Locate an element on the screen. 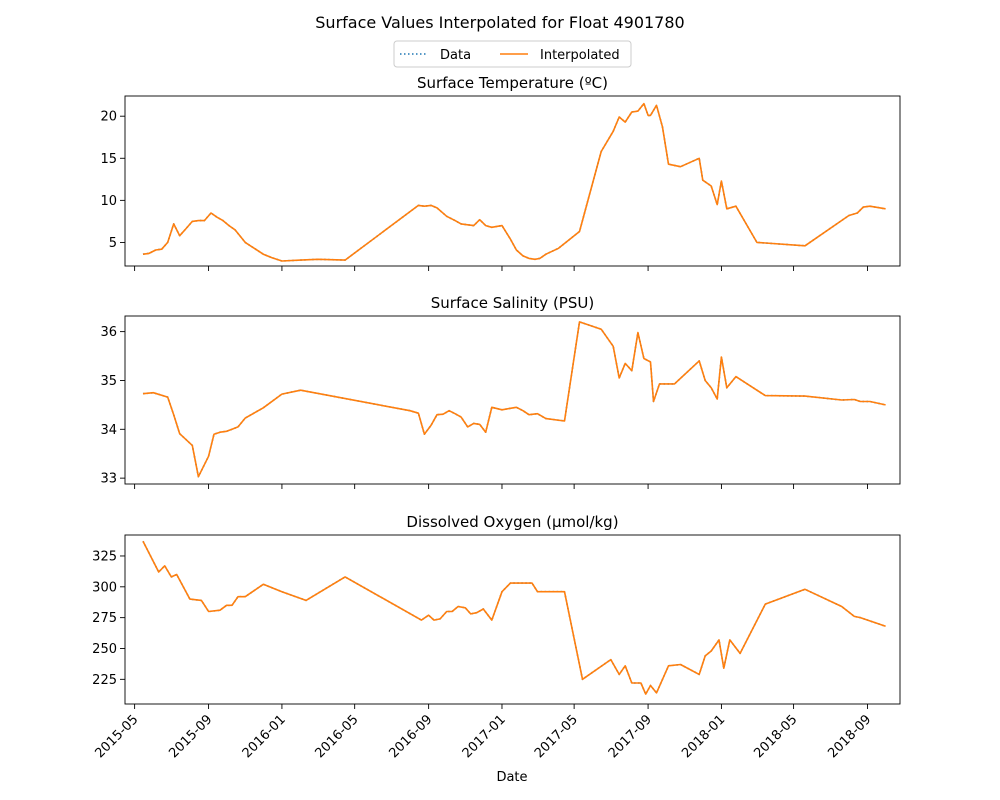  temperature-ytick-label: 10 is located at coordinates (108, 201).